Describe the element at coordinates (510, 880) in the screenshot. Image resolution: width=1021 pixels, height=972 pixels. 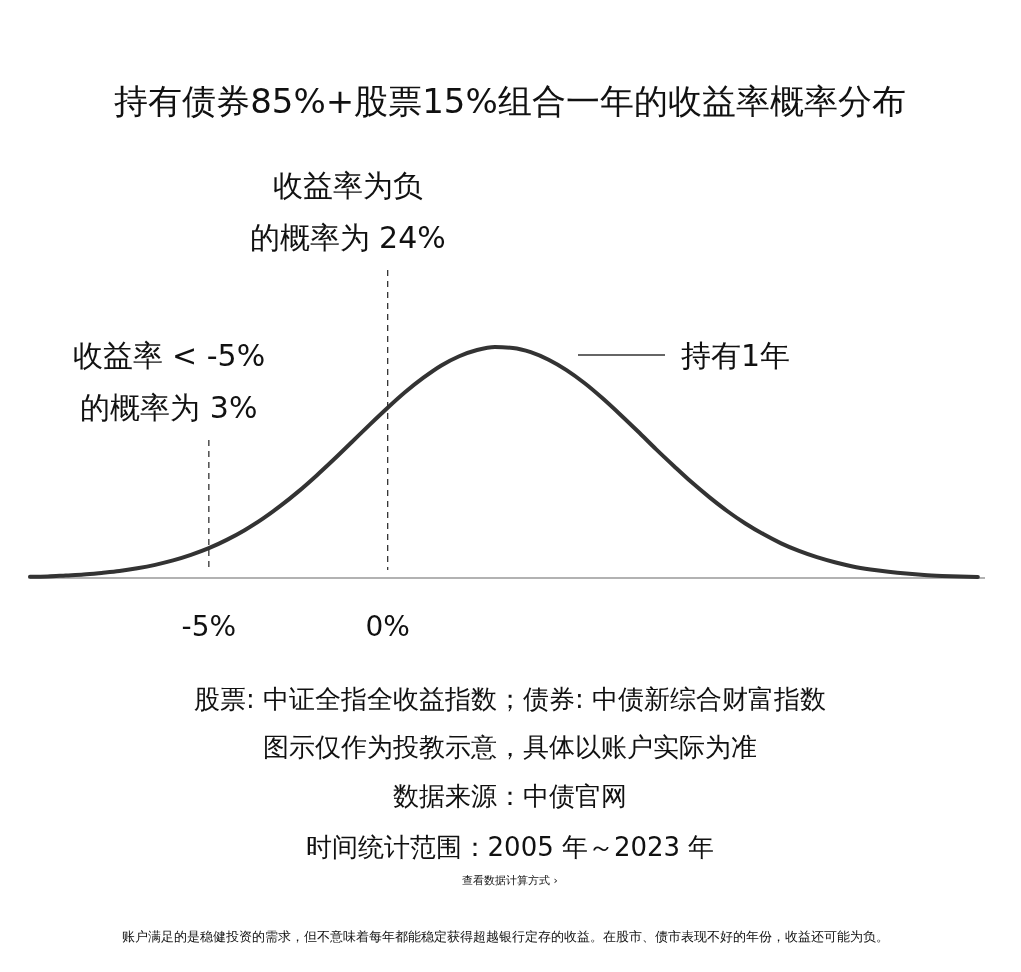
I see `text: 查看数据计算方式 ›` at that location.